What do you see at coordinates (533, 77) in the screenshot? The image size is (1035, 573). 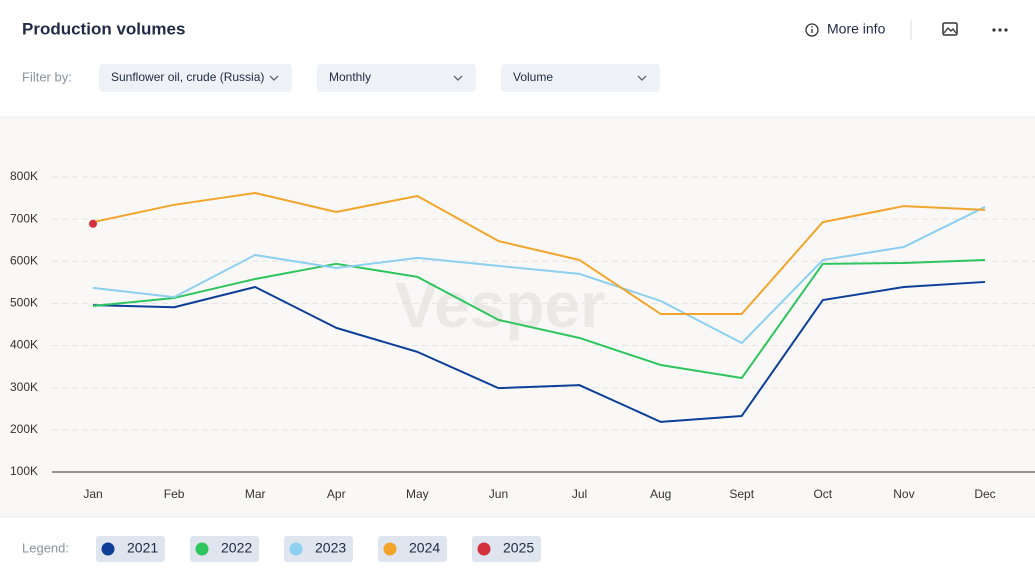 I see `dropdown-label: Volume` at bounding box center [533, 77].